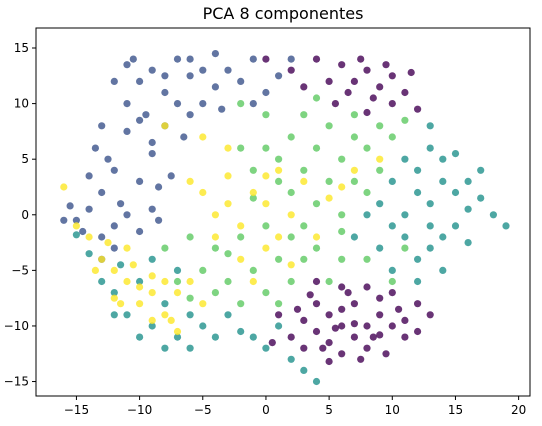 This screenshot has height=426, width=542. What do you see at coordinates (16, 382) in the screenshot?
I see `y-tick-label: −15` at bounding box center [16, 382].